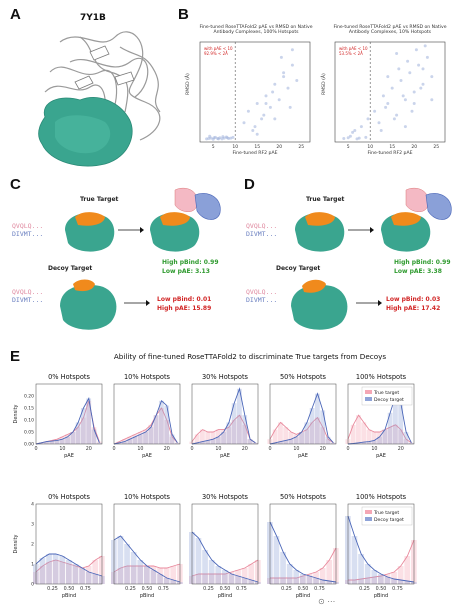 The image size is (474, 612). Describe the element at coordinates (190, 262) in the screenshot. I see `true-pbind-c: High pBind: 0.99` at that location.